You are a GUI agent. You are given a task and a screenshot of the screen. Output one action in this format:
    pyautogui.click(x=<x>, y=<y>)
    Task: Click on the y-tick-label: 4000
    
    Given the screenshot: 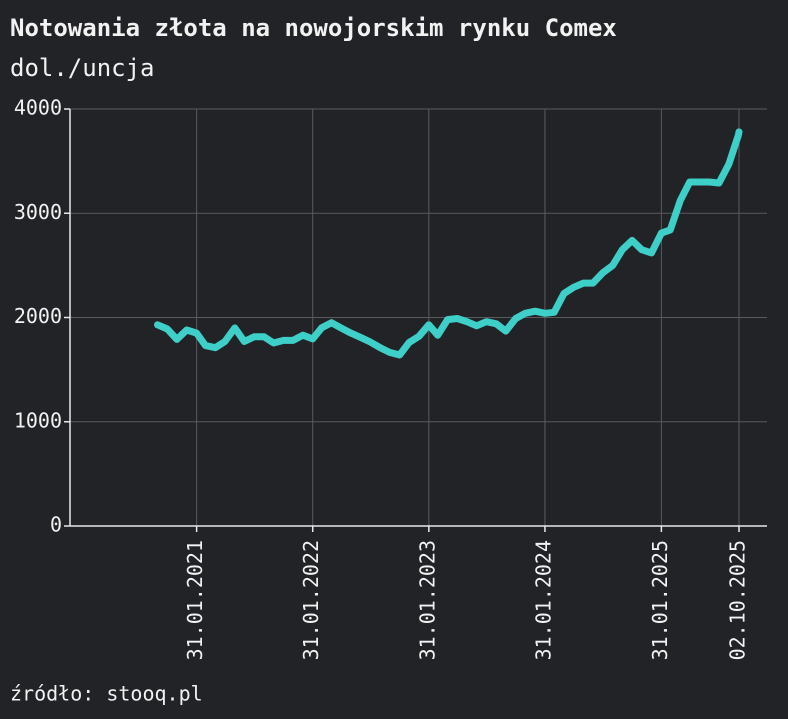 What is the action you would take?
    pyautogui.click(x=38, y=108)
    